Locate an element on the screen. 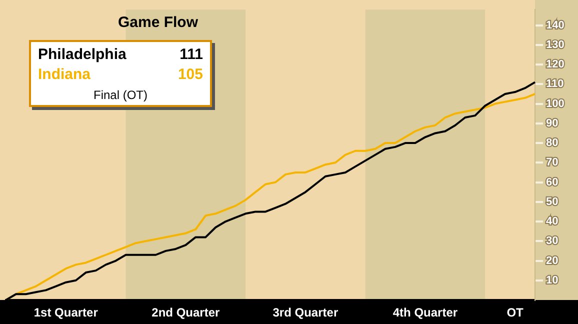  y-tick-label: 120 is located at coordinates (555, 64).